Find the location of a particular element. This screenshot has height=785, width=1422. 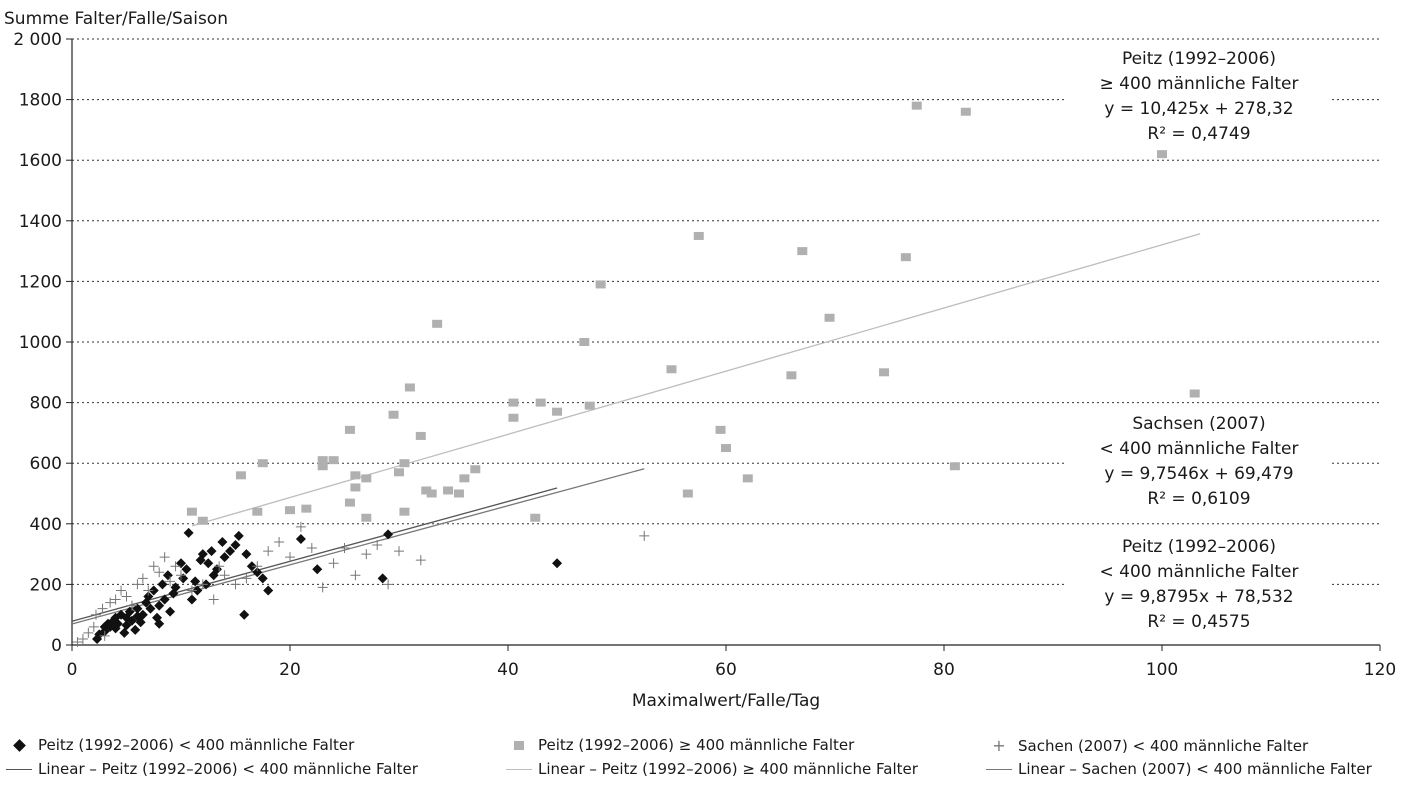

x-tick-label: 40 is located at coordinates (508, 670).